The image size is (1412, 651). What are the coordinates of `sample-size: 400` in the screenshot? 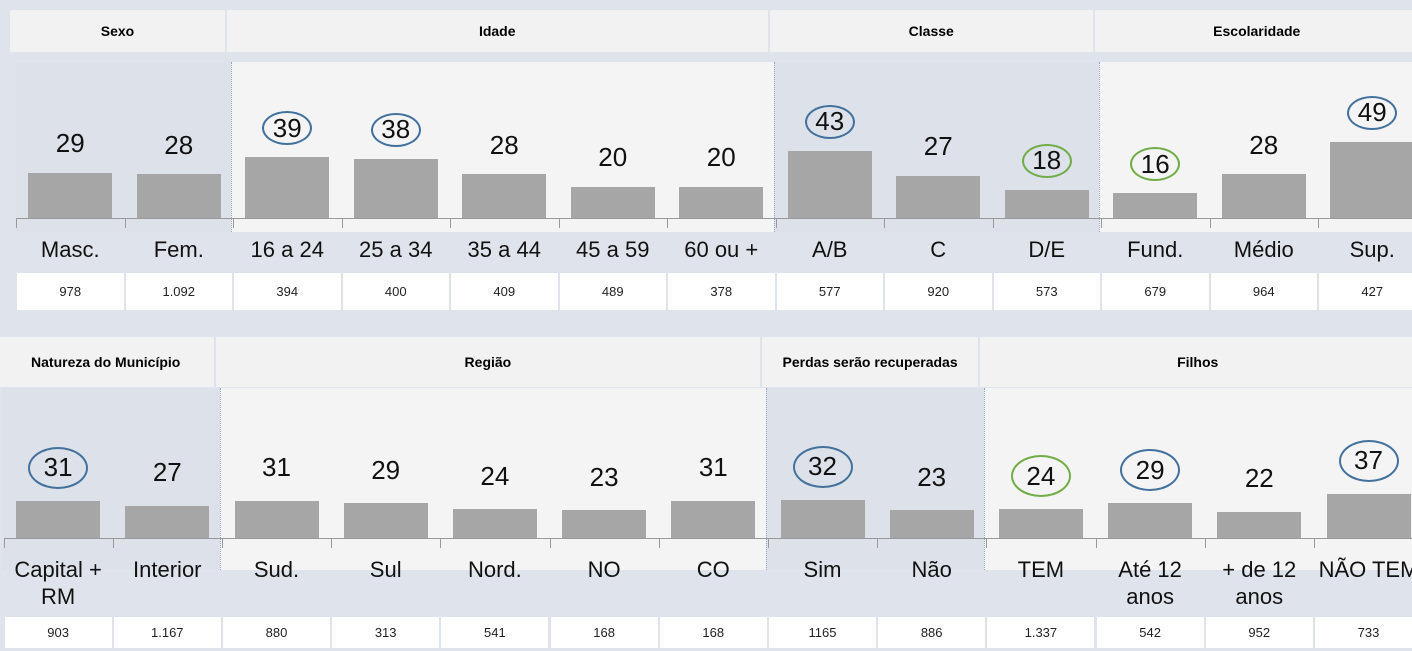 It's located at (395, 291).